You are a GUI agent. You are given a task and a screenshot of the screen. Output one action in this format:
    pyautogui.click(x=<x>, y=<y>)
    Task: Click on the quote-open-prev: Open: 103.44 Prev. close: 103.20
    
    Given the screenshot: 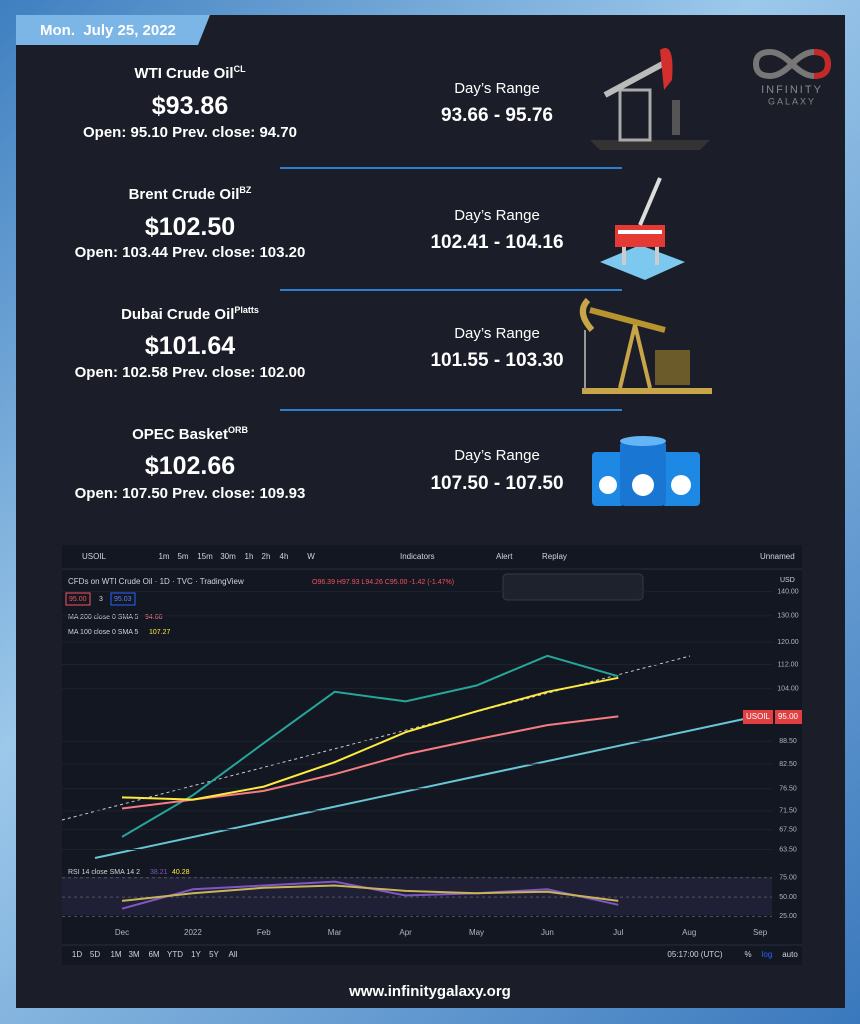 What is the action you would take?
    pyautogui.click(x=190, y=252)
    